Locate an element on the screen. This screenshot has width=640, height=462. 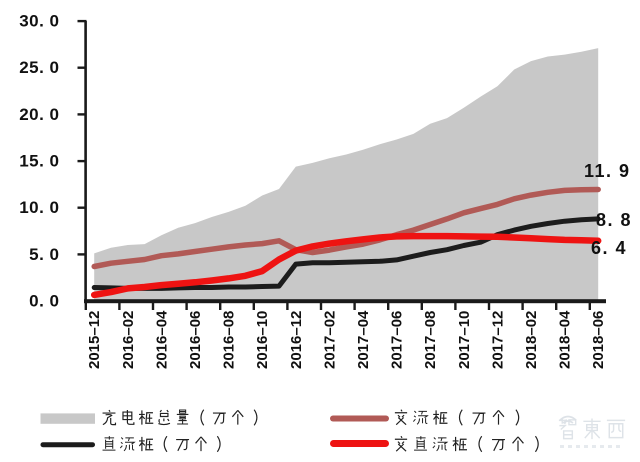
svg-text: 10. 0 is located at coordinates (39, 207).